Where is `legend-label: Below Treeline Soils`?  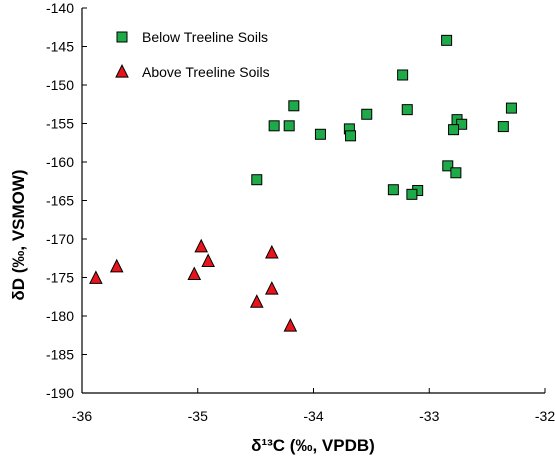 legend-label: Below Treeline Soils is located at coordinates (205, 37).